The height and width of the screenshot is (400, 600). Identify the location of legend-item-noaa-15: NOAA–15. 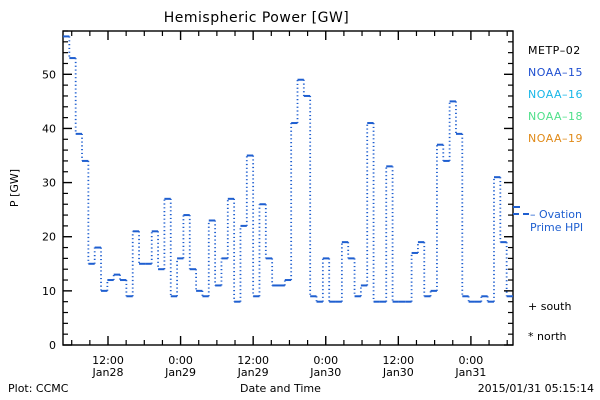
(556, 72).